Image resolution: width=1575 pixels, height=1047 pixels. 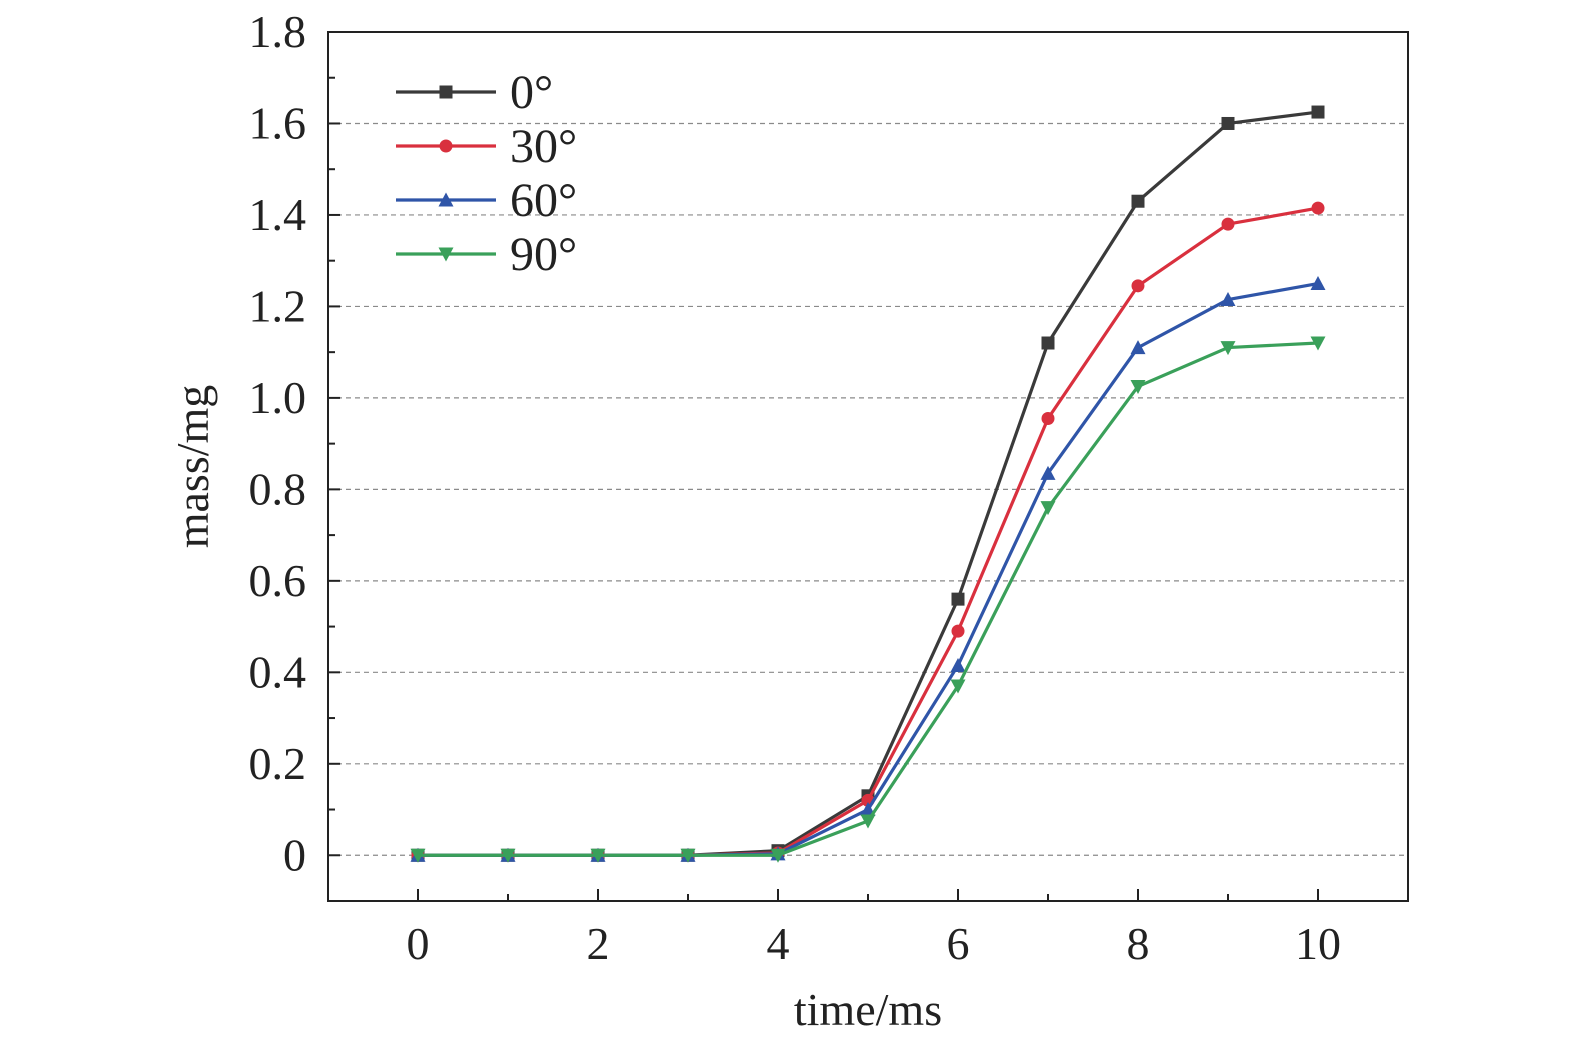 What do you see at coordinates (474, 92) in the screenshot?
I see `legend-entry: 0°` at bounding box center [474, 92].